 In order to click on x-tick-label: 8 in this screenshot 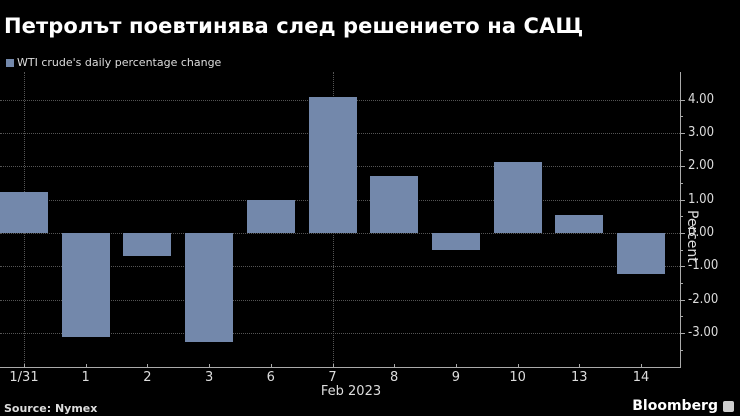, I will do `click(394, 377)`.